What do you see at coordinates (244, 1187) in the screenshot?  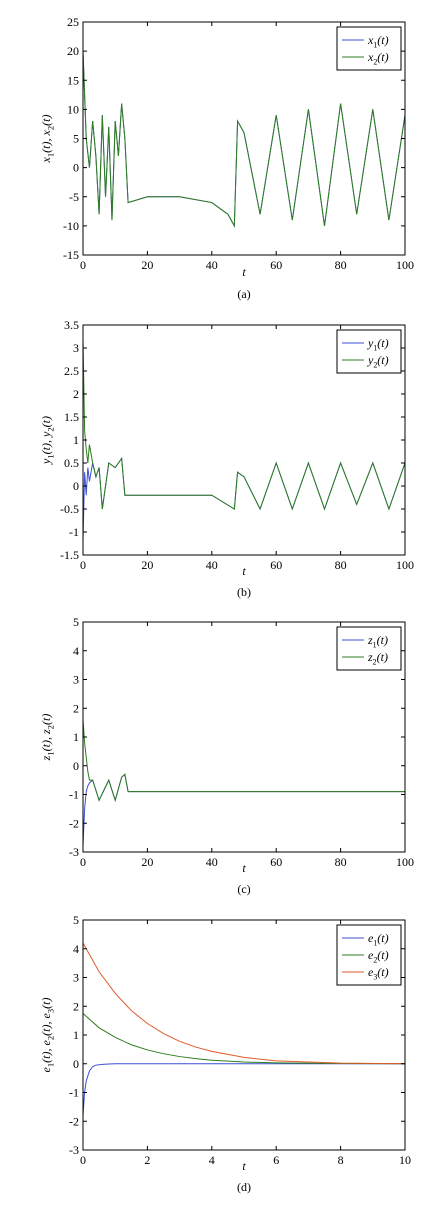 I see `panel-caption: (d)` at bounding box center [244, 1187].